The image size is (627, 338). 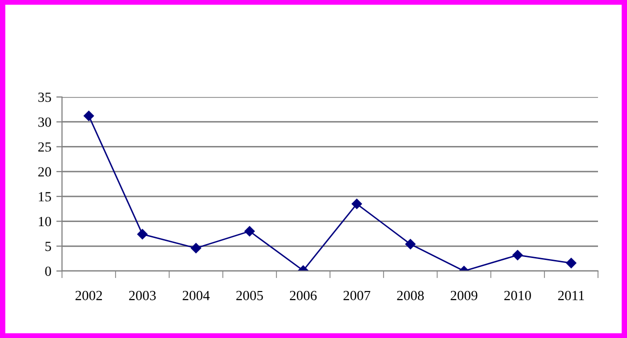 I want to click on x-tick-label: 2007, so click(x=357, y=295).